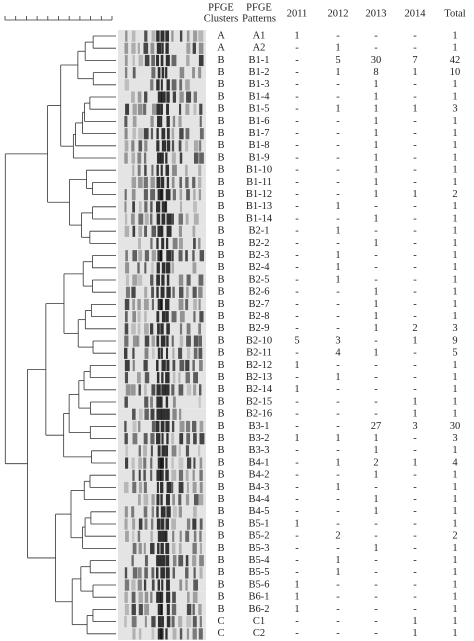  I want to click on column-header: PFGE, so click(221, 7).